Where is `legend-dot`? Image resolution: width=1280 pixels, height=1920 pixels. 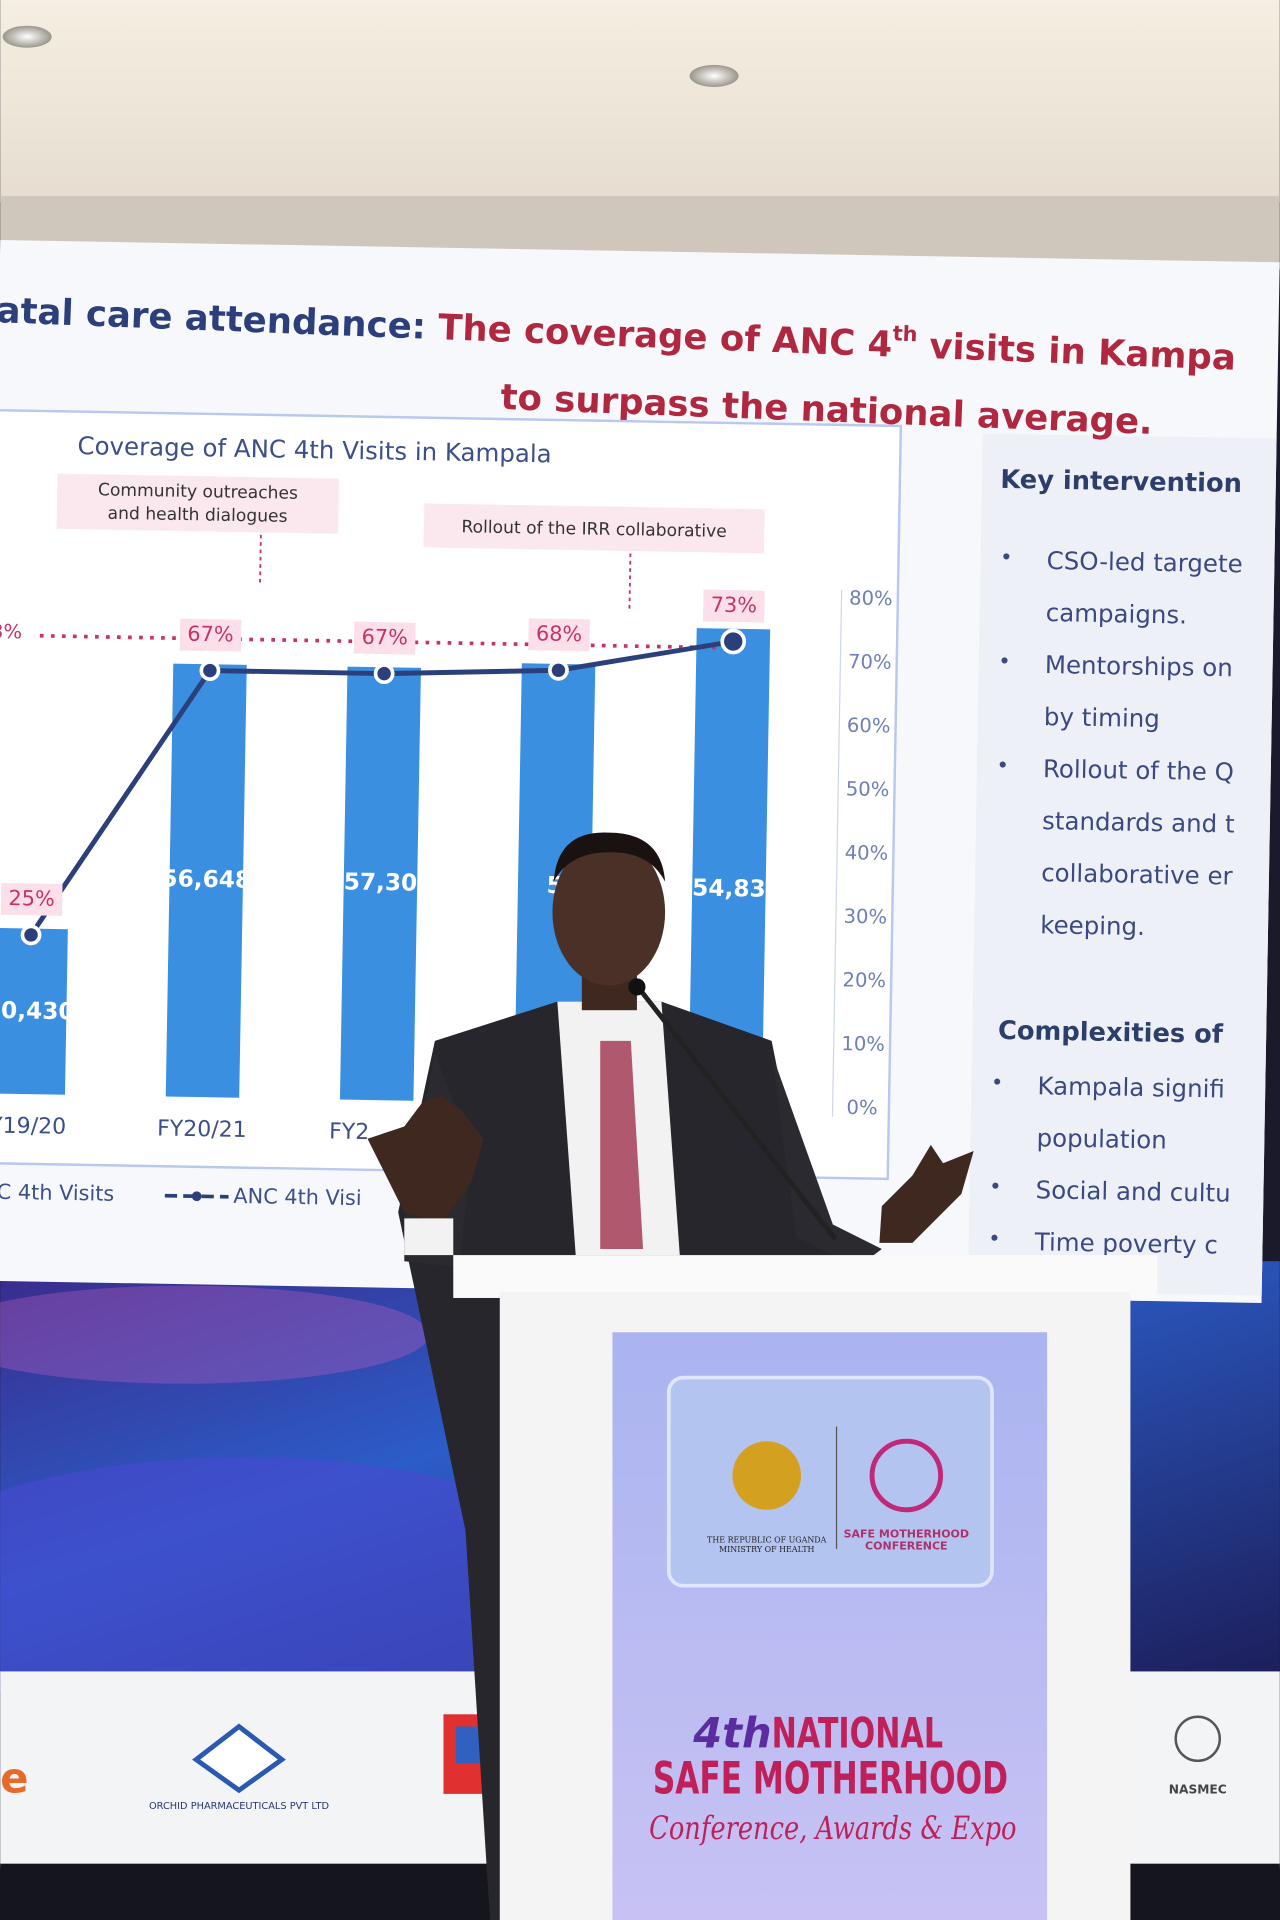 legend-dot is located at coordinates (196, 1196).